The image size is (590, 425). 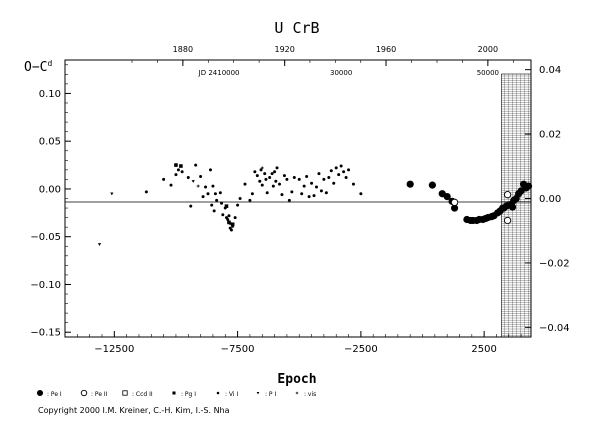 I want to click on right-y-tick-label: −0.02, so click(x=554, y=263).